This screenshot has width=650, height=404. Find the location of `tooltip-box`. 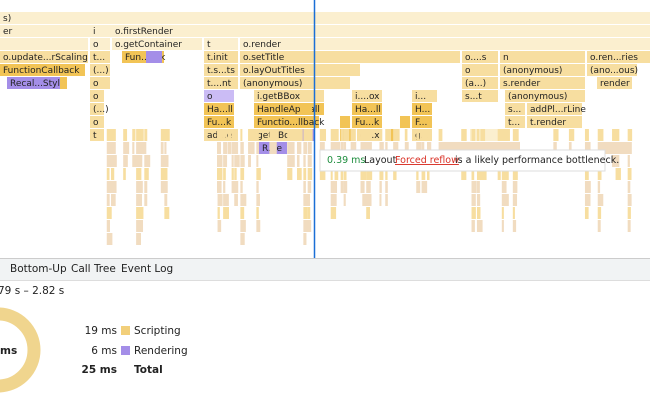

tooltip-box is located at coordinates (462, 160).